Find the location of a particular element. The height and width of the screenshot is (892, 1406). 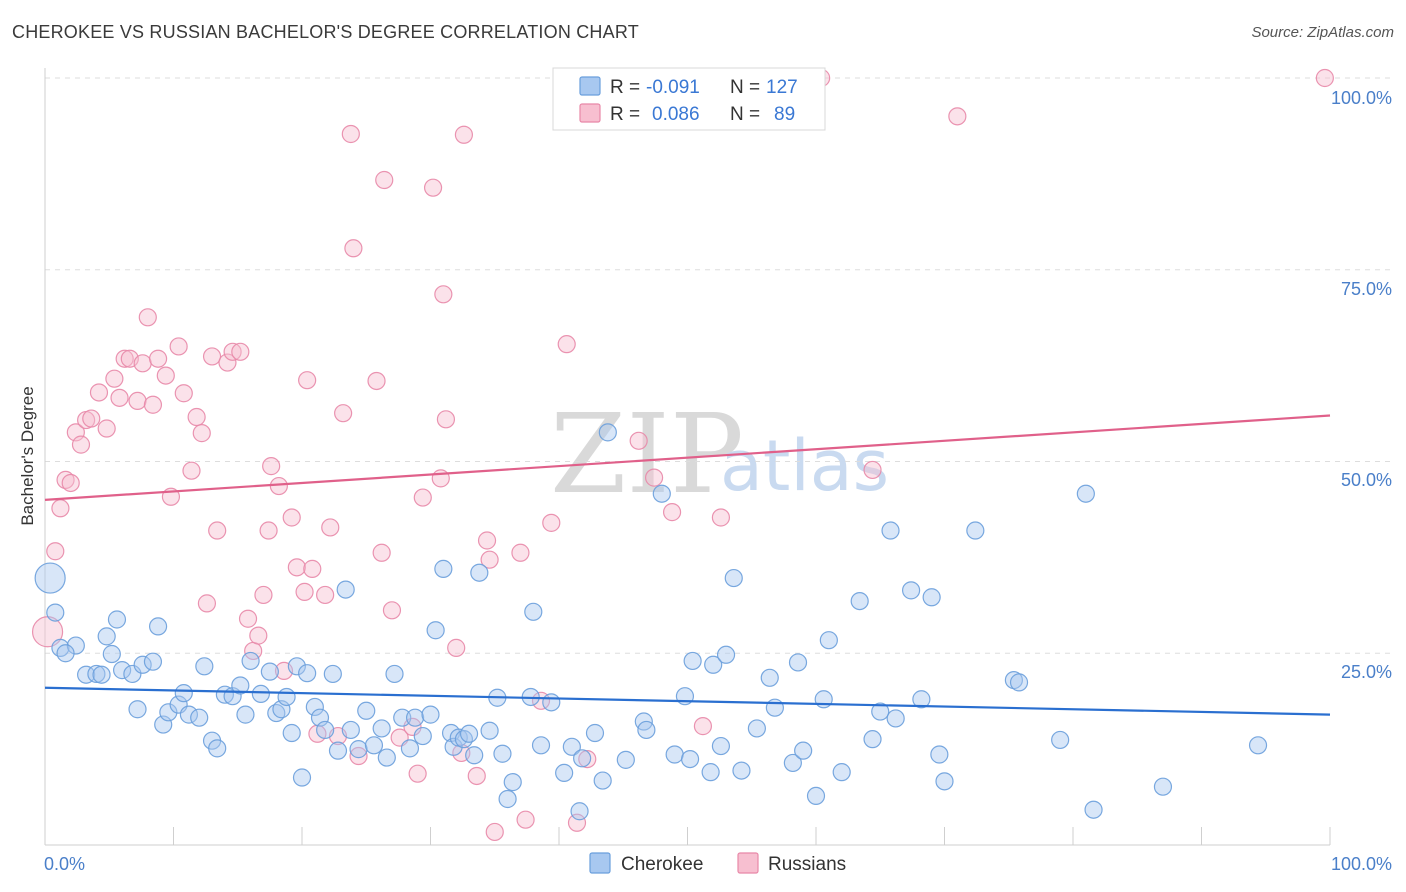

watermark: ZIP atlas is located at coordinates (719, 454).